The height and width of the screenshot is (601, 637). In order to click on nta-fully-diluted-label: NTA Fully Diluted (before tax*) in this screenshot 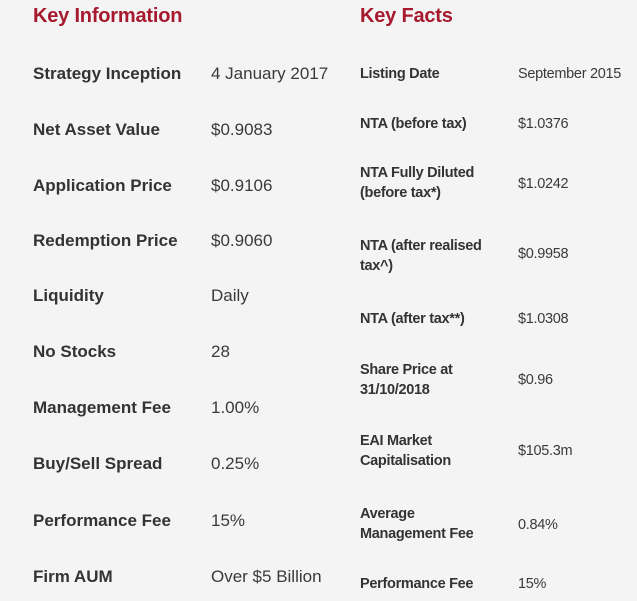, I will do `click(417, 183)`.